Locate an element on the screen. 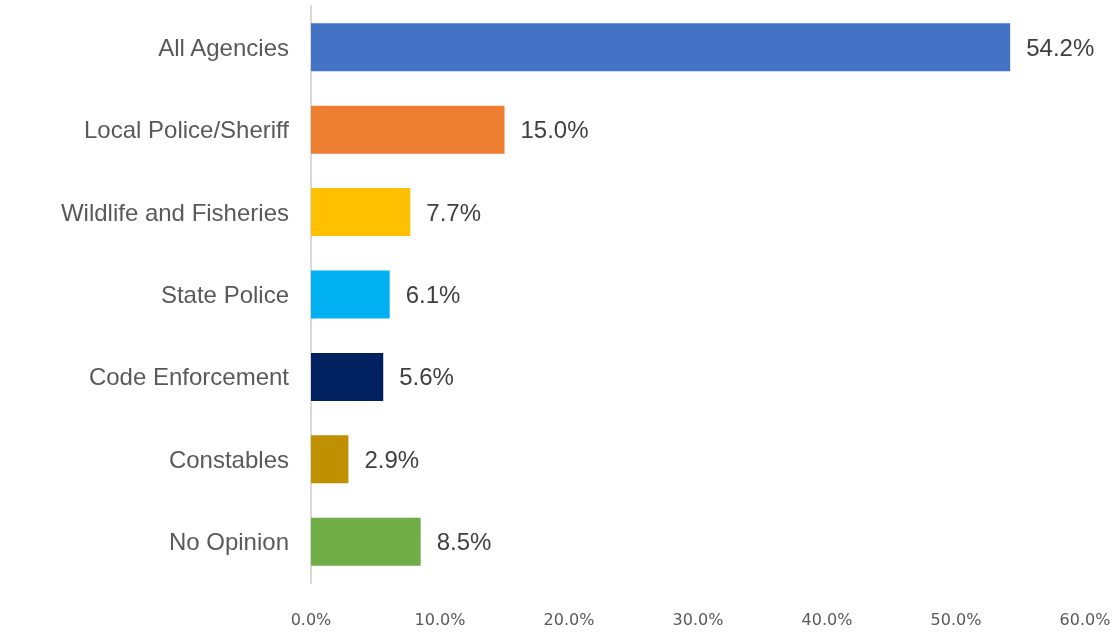 This screenshot has width=1117, height=635. x-tick-label: 60.0% is located at coordinates (1085, 619).